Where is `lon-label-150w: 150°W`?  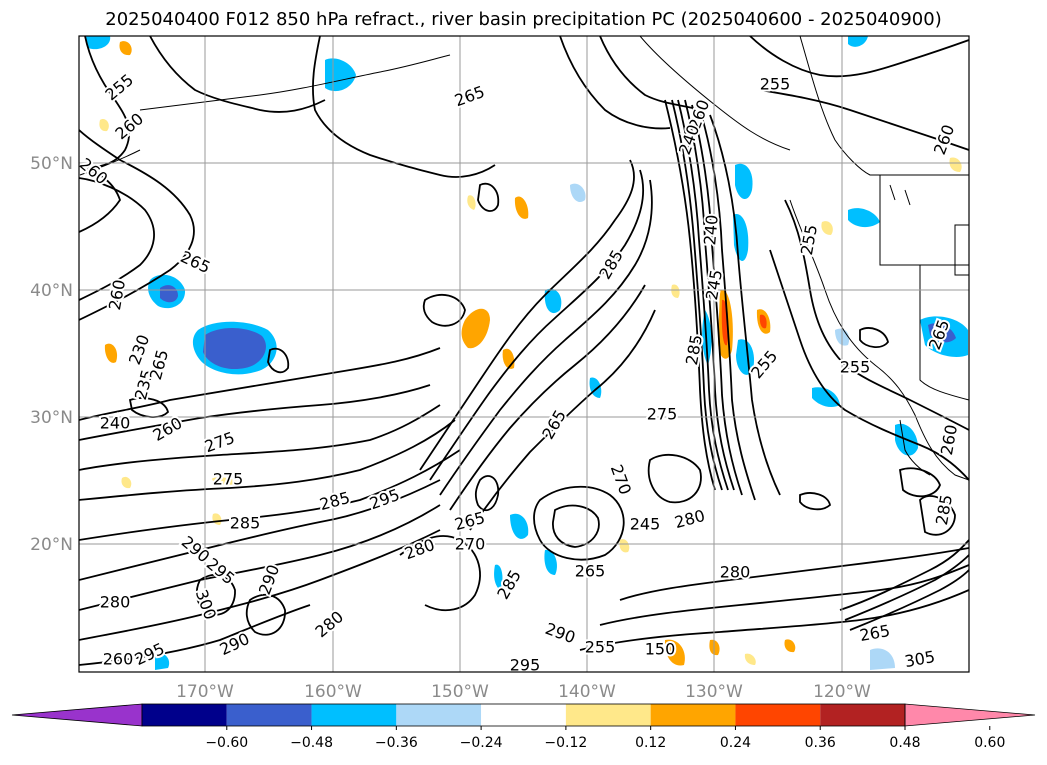
lon-label-150w: 150°W is located at coordinates (460, 692).